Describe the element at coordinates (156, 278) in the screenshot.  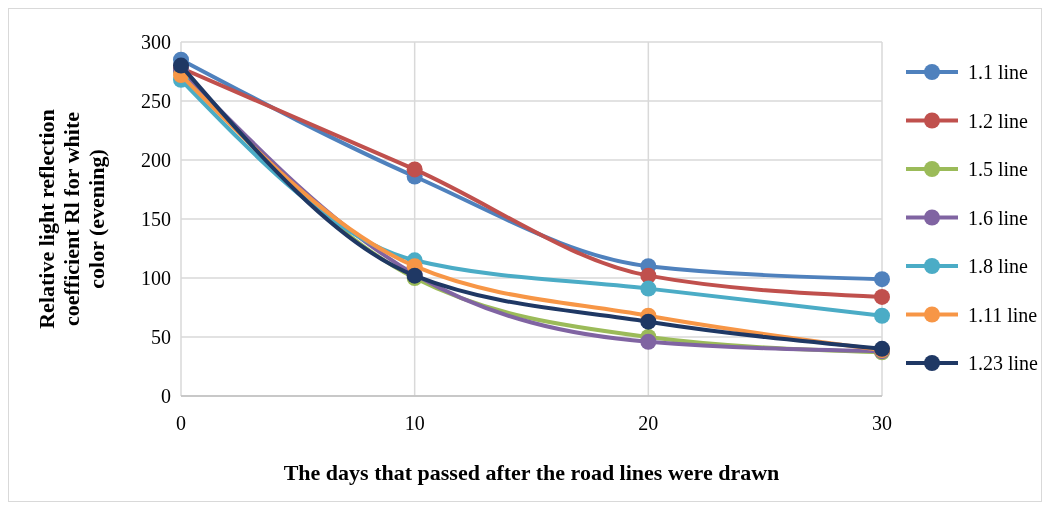
I see `y-tick-label: 100` at that location.